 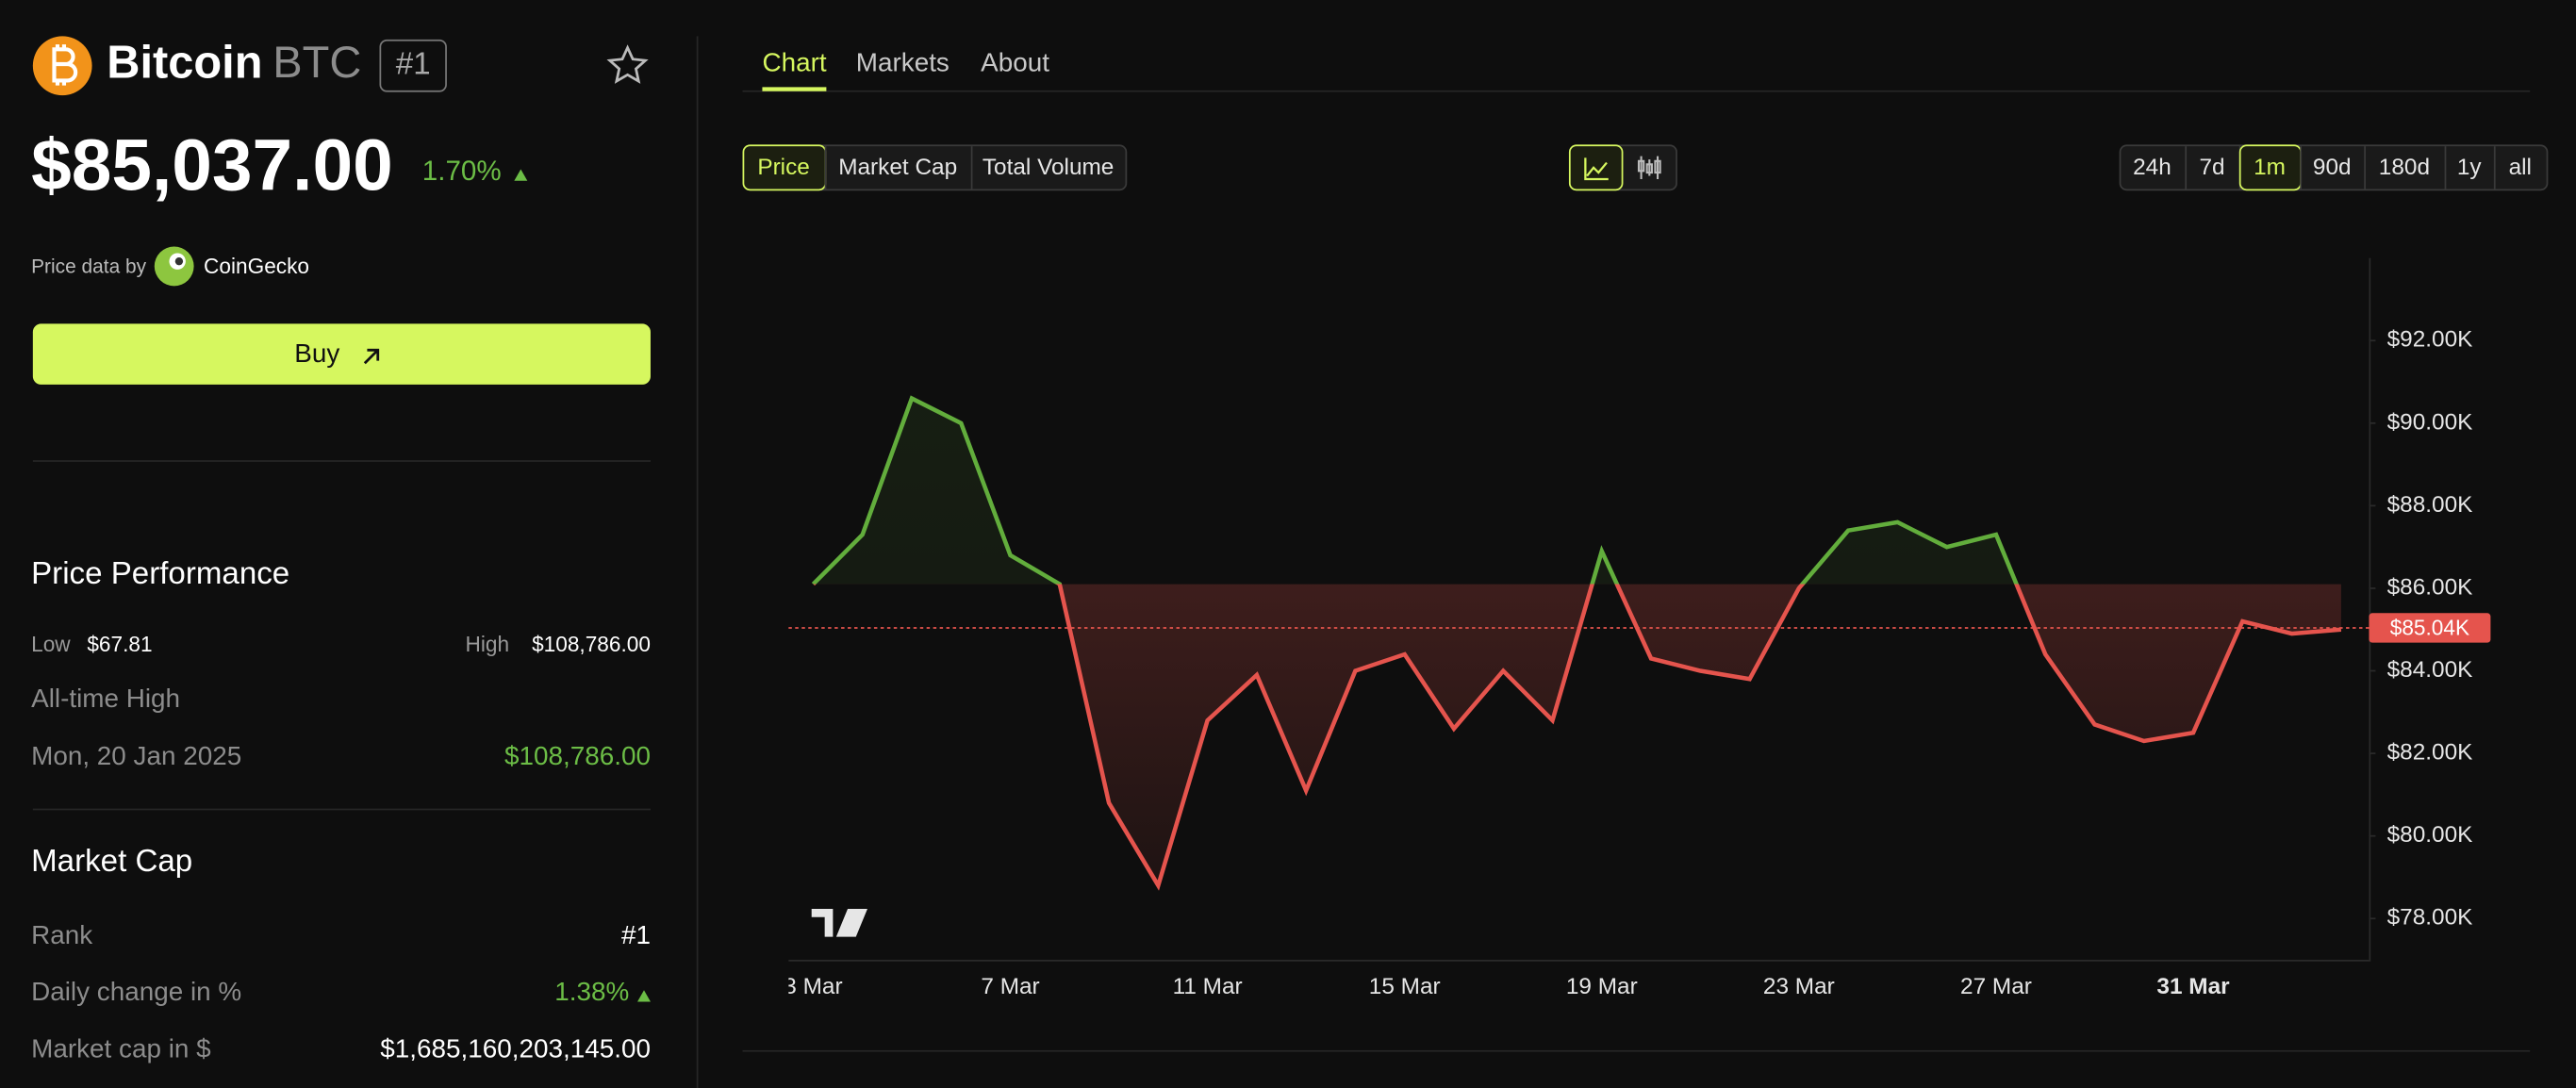 I want to click on range-button: 7d, so click(x=2212, y=167).